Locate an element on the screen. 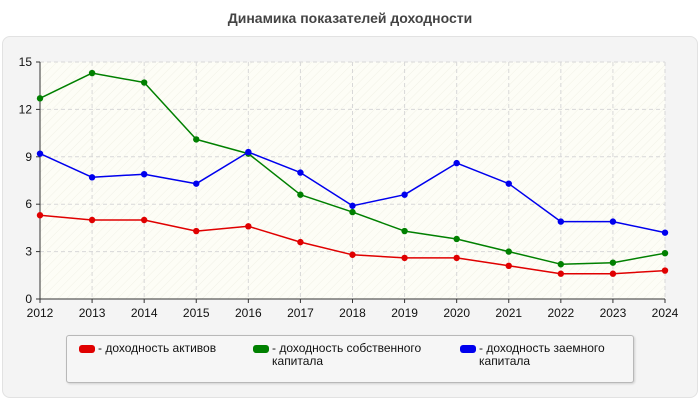 The height and width of the screenshot is (400, 700). legend-item-assets: - доходность активов is located at coordinates (147, 348).